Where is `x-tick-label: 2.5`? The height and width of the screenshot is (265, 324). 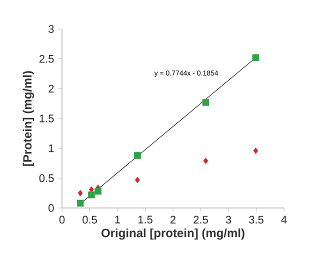
x-tick-label: 2.5 is located at coordinates (201, 220).